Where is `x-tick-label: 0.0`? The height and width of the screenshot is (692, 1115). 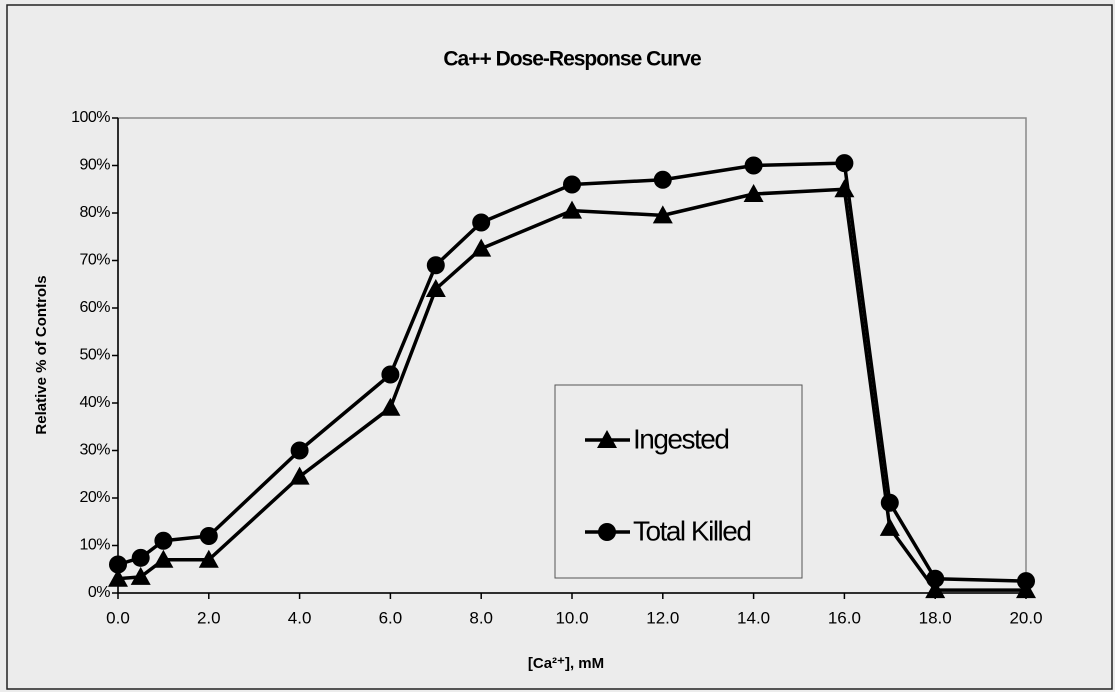
x-tick-label: 0.0 is located at coordinates (118, 617).